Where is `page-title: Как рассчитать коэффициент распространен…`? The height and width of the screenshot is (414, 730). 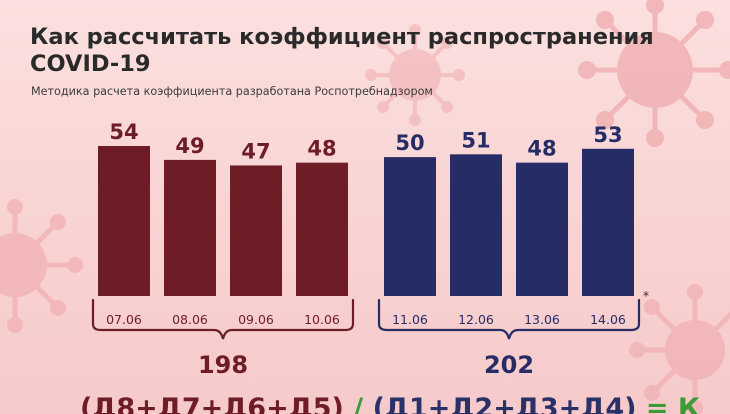 page-title: Как рассчитать коэффициент распространен… is located at coordinates (342, 50).